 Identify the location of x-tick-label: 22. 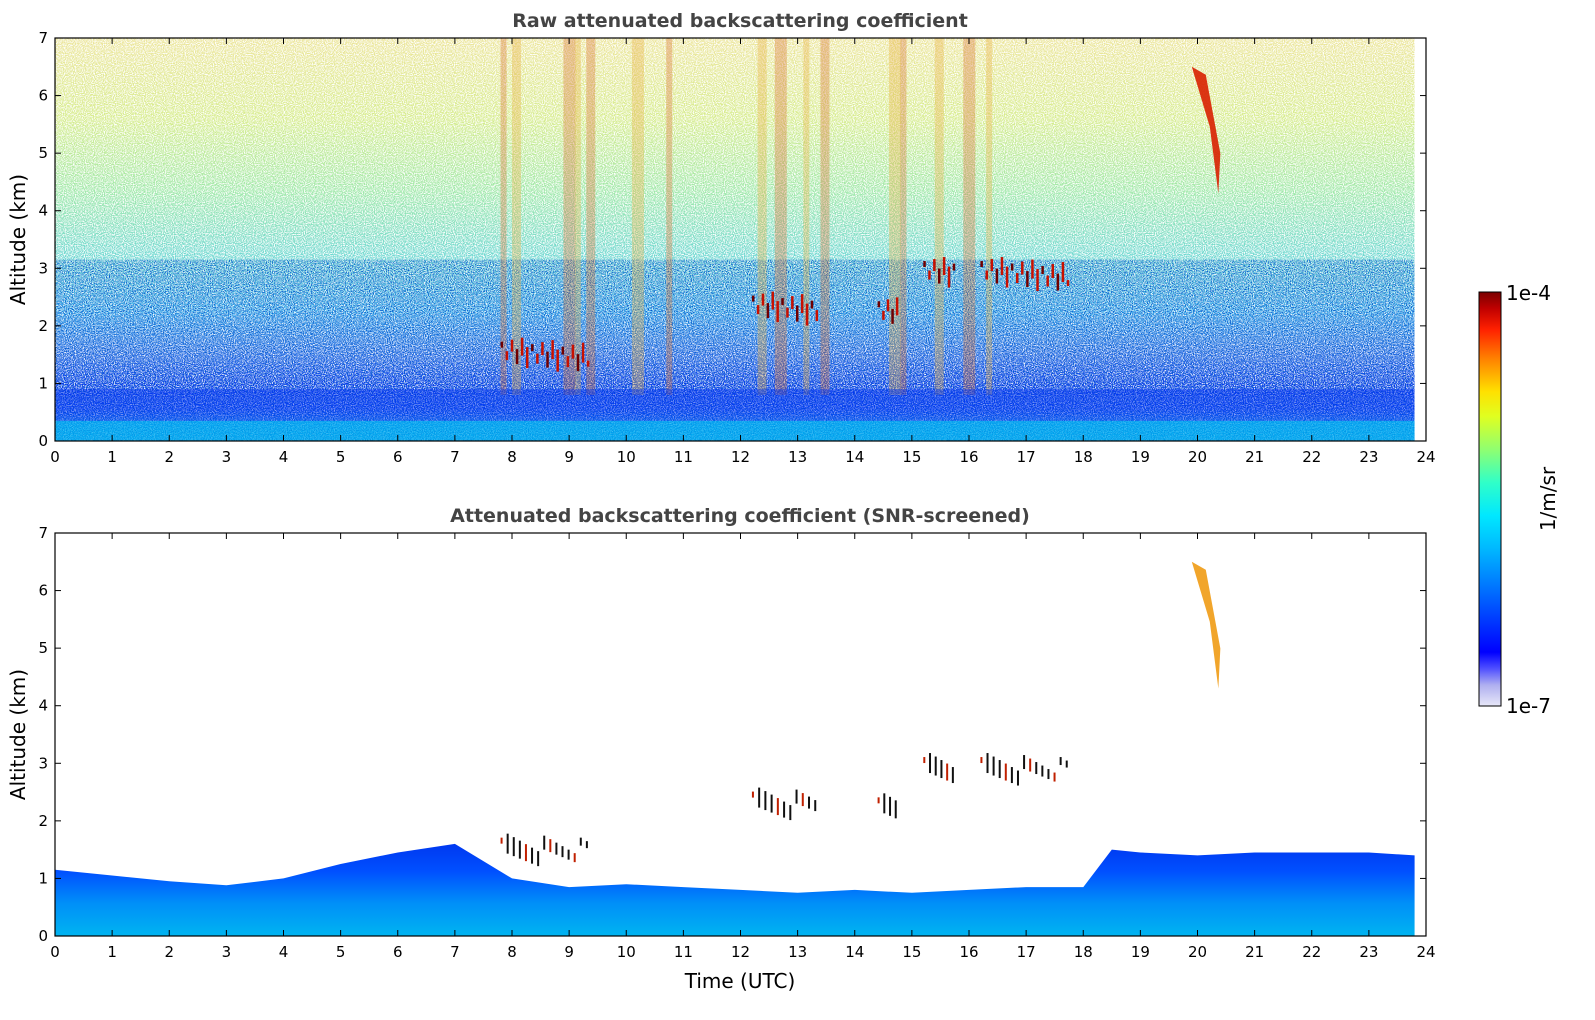
(1311, 952).